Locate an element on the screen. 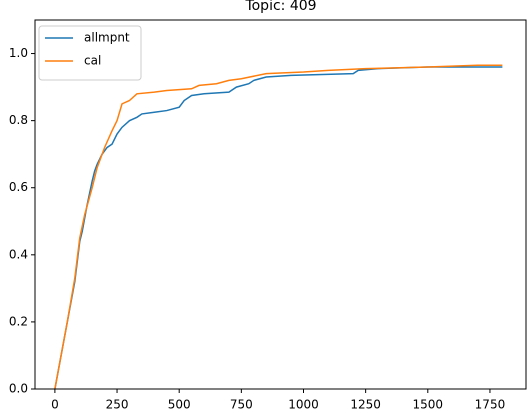  legend-box is located at coordinates (90, 53).